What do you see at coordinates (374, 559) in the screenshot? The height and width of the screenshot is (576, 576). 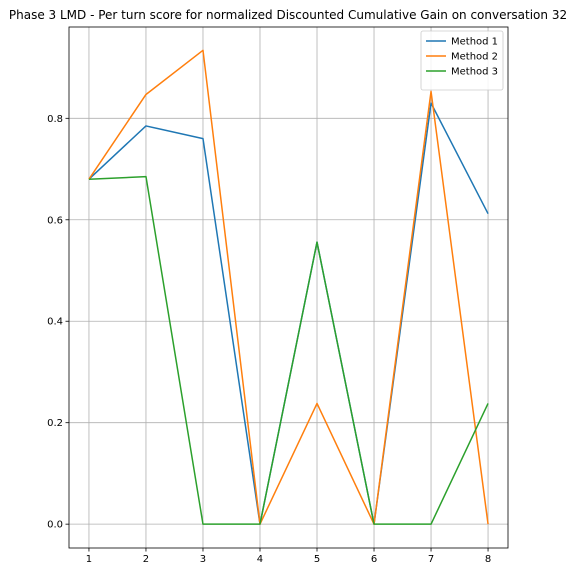 I see `x-tick-label: 6` at bounding box center [374, 559].